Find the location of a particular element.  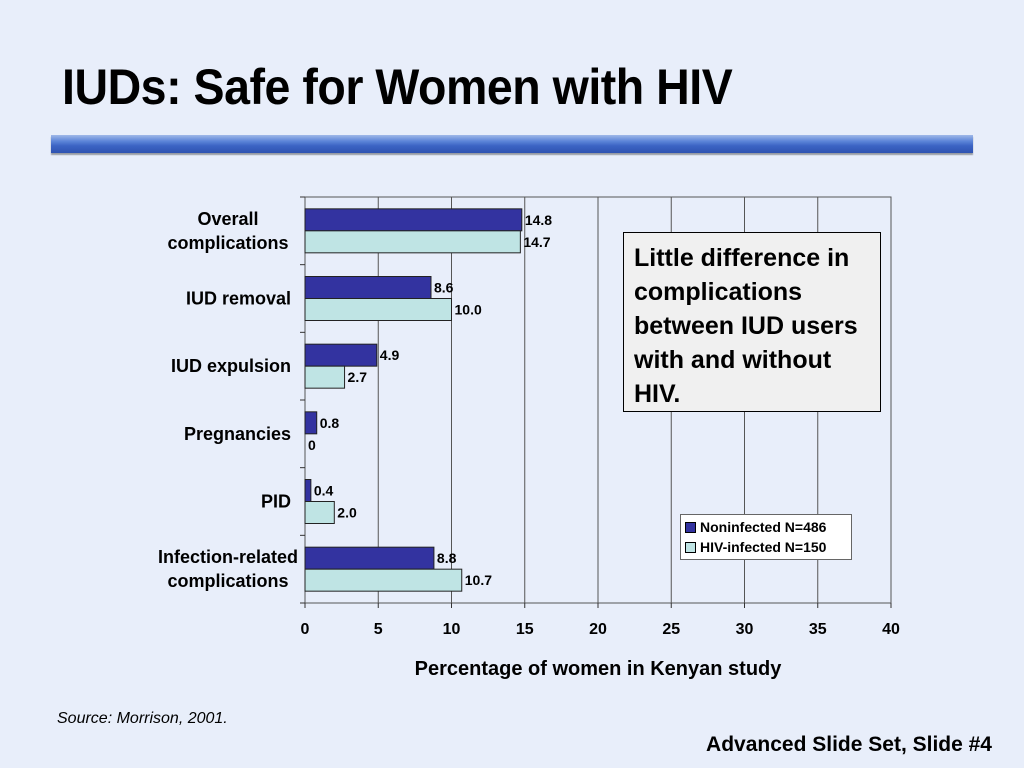

x-tick-label-25: 25 is located at coordinates (671, 629).